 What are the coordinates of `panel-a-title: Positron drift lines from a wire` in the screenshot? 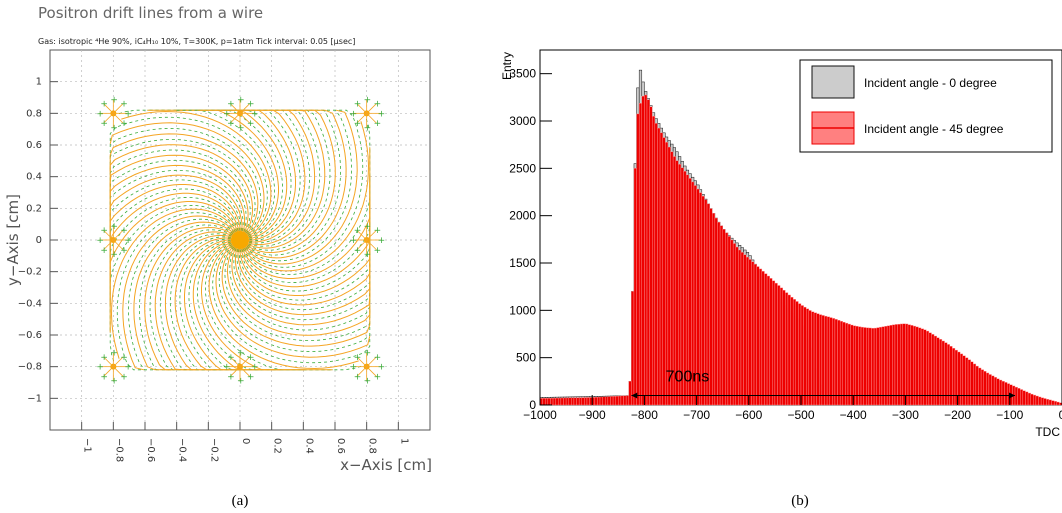 It's located at (150, 13).